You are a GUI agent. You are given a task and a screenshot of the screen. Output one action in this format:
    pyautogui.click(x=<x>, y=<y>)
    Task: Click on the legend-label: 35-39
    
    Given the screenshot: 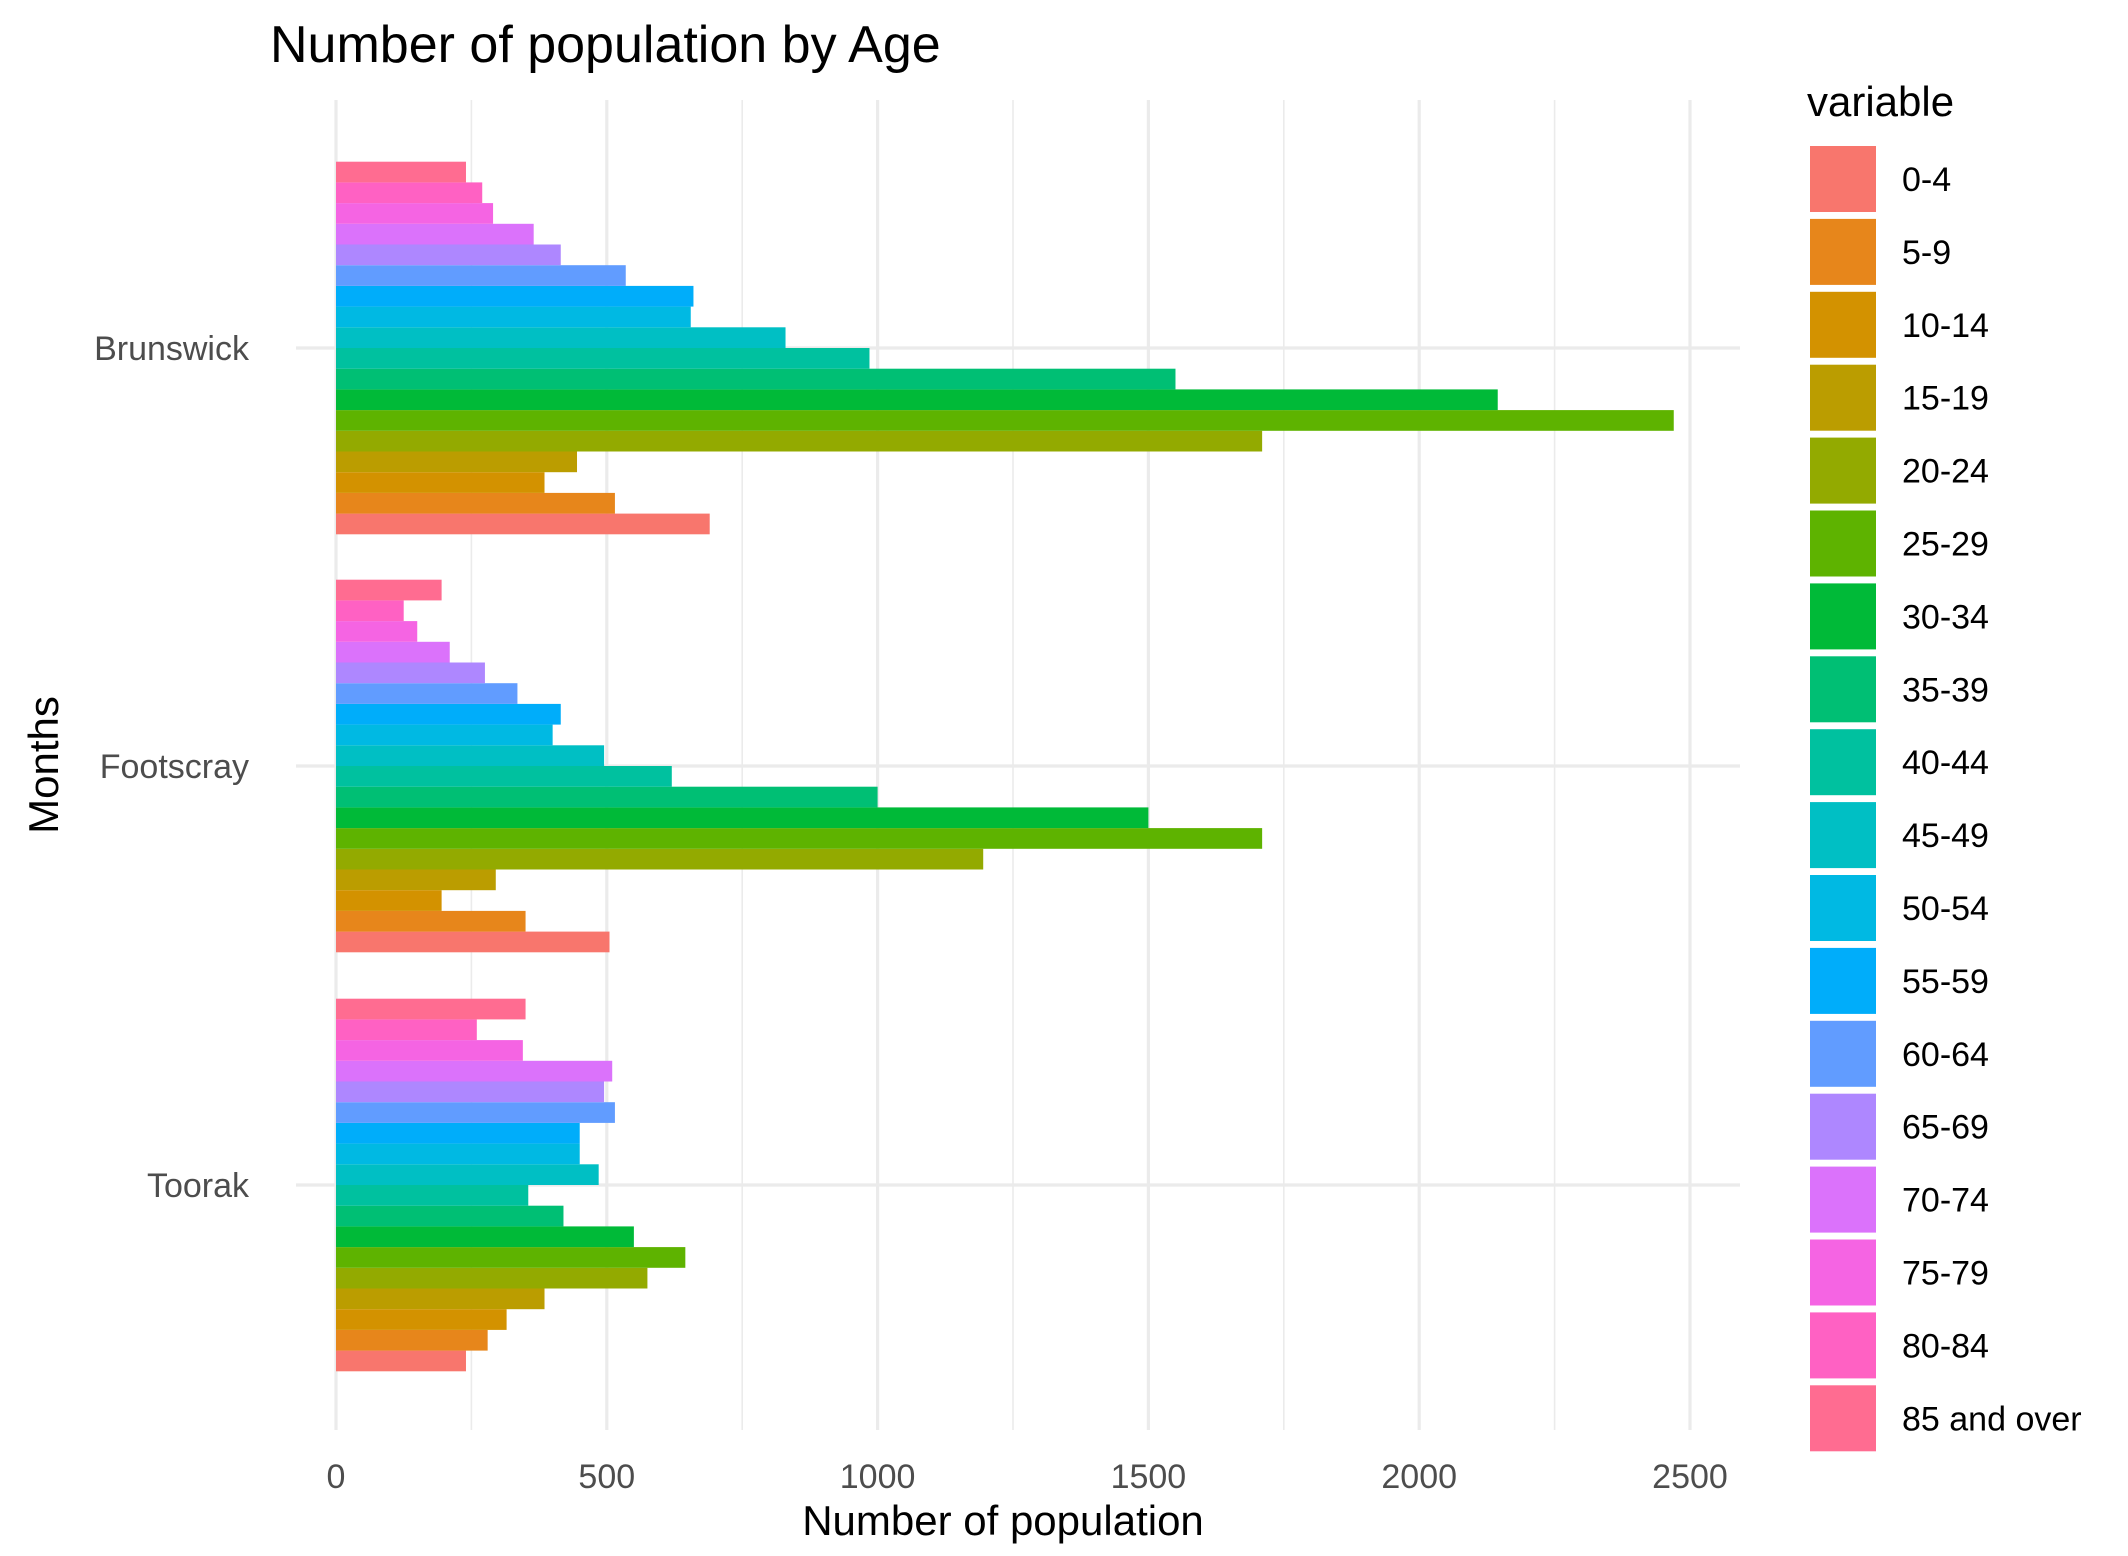 What is the action you would take?
    pyautogui.click(x=1945, y=690)
    